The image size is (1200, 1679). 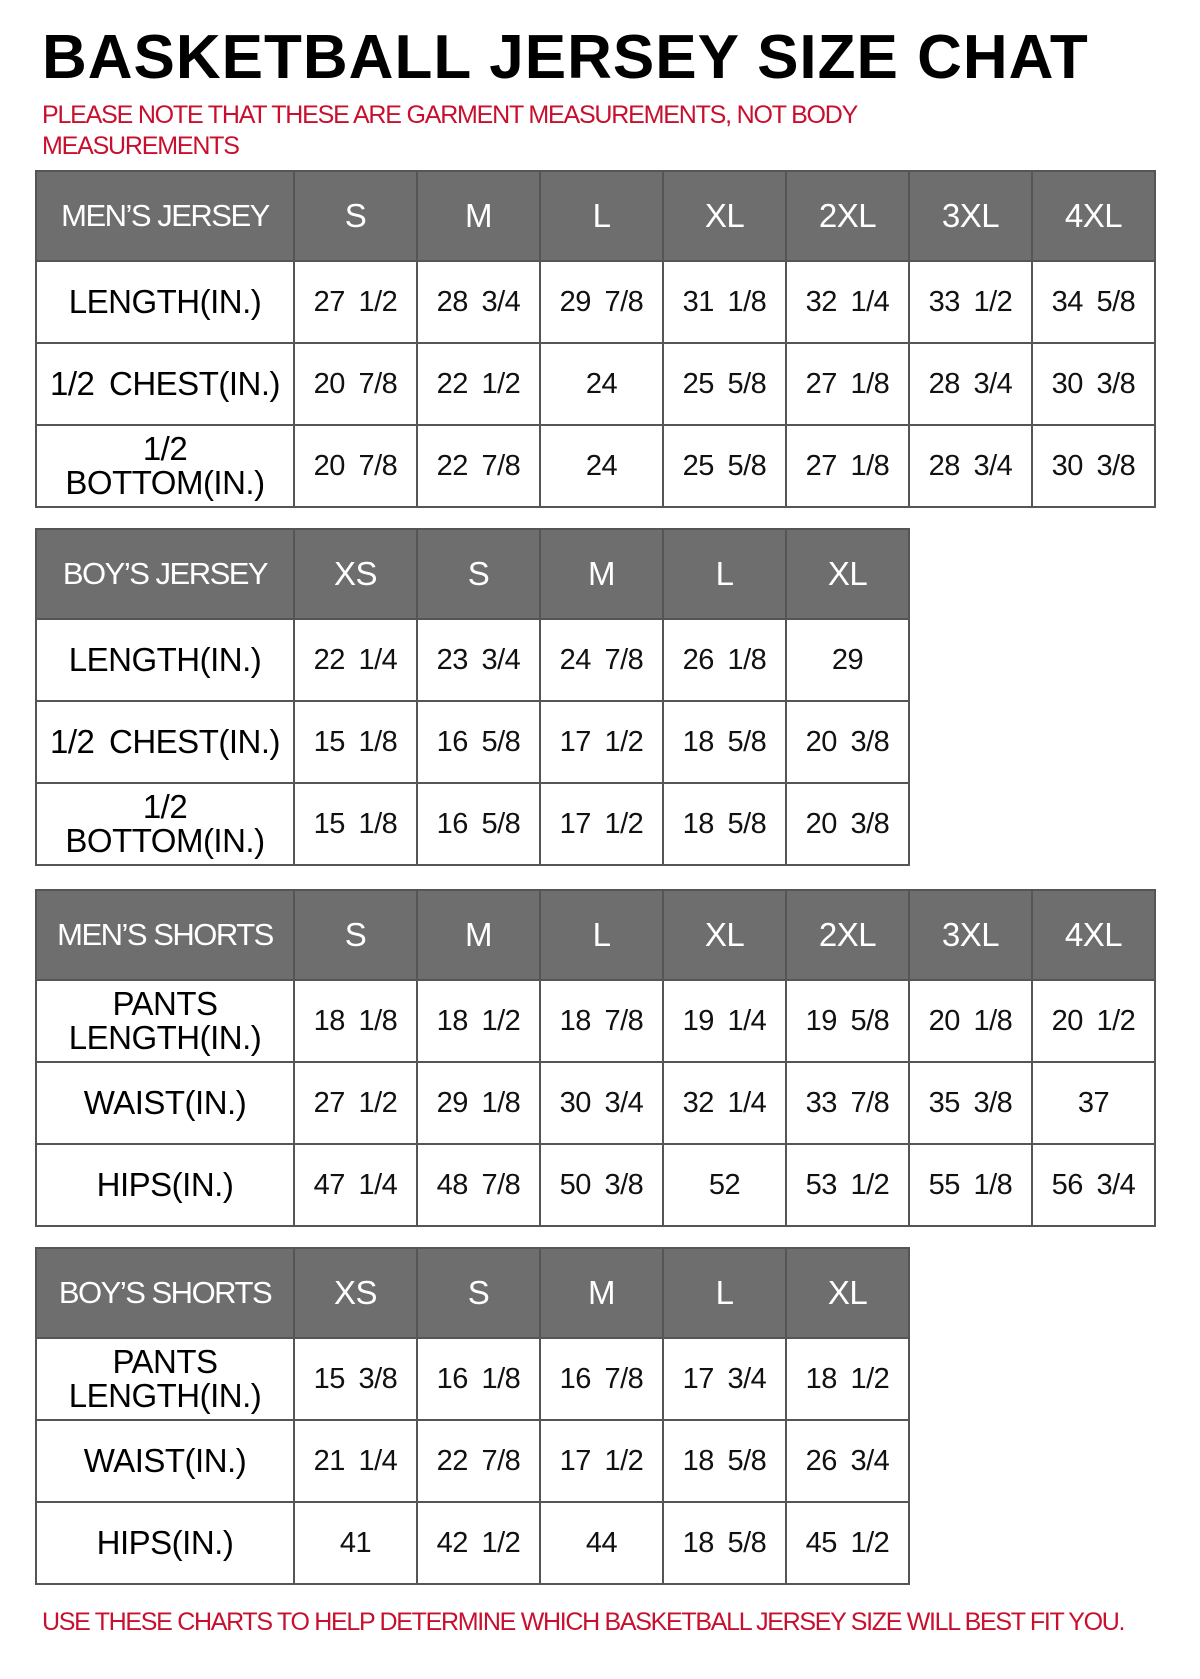 What do you see at coordinates (847, 1461) in the screenshot?
I see `measurement-cell: 26 3/4` at bounding box center [847, 1461].